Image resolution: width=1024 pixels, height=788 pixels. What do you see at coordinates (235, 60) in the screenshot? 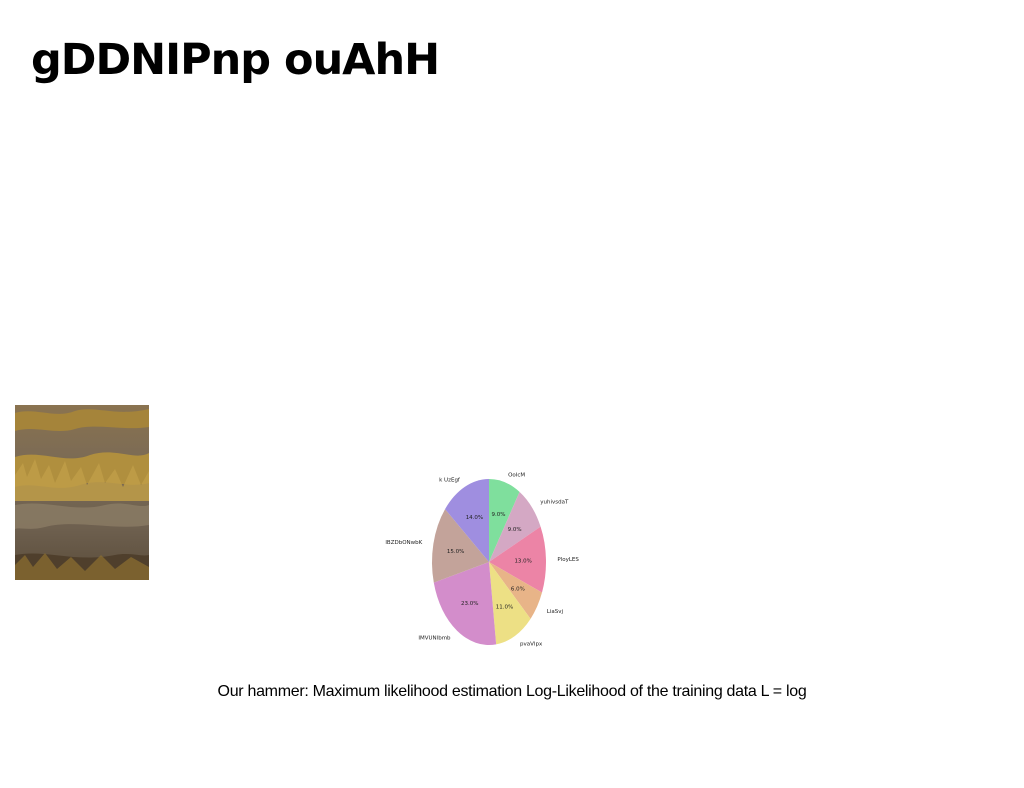
I see `slide-title: gDDNIPnp ouAhH` at bounding box center [235, 60].